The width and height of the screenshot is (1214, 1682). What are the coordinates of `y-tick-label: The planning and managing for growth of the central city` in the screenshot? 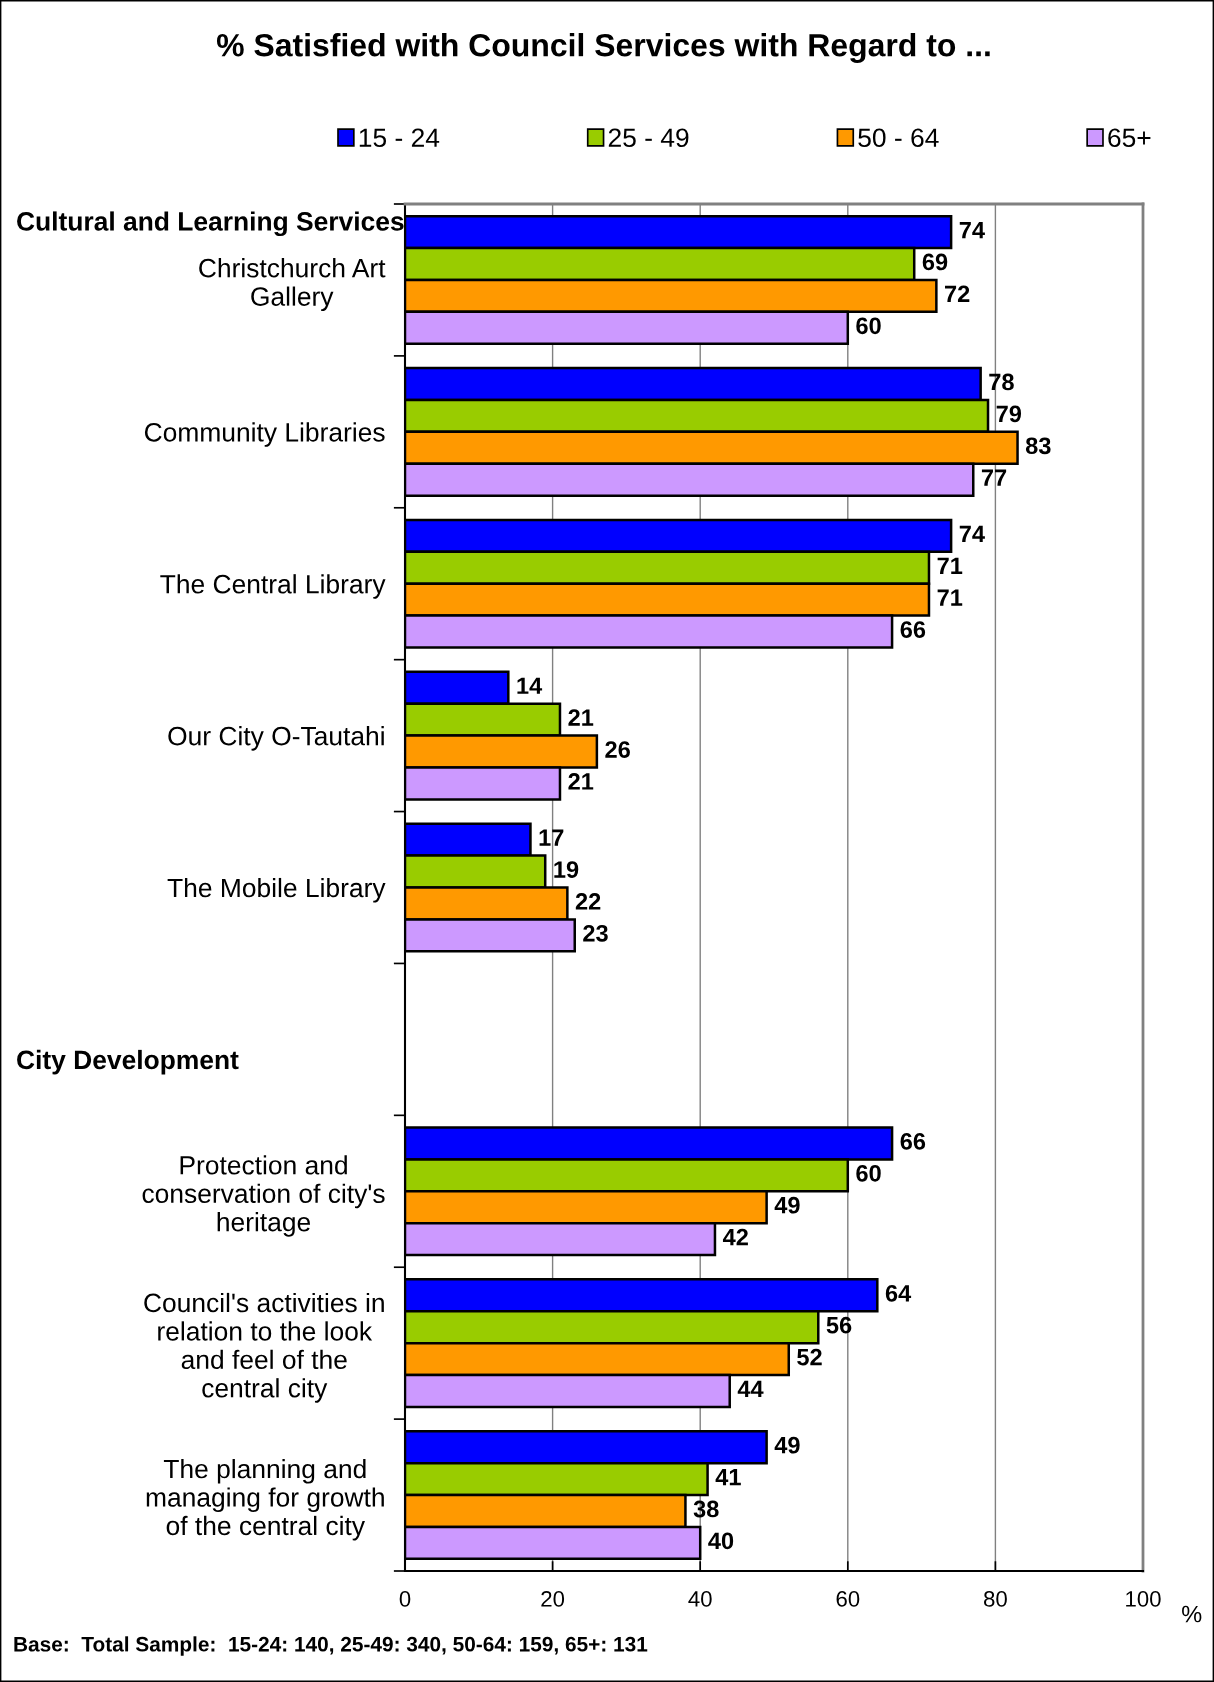 It's located at (265, 1499).